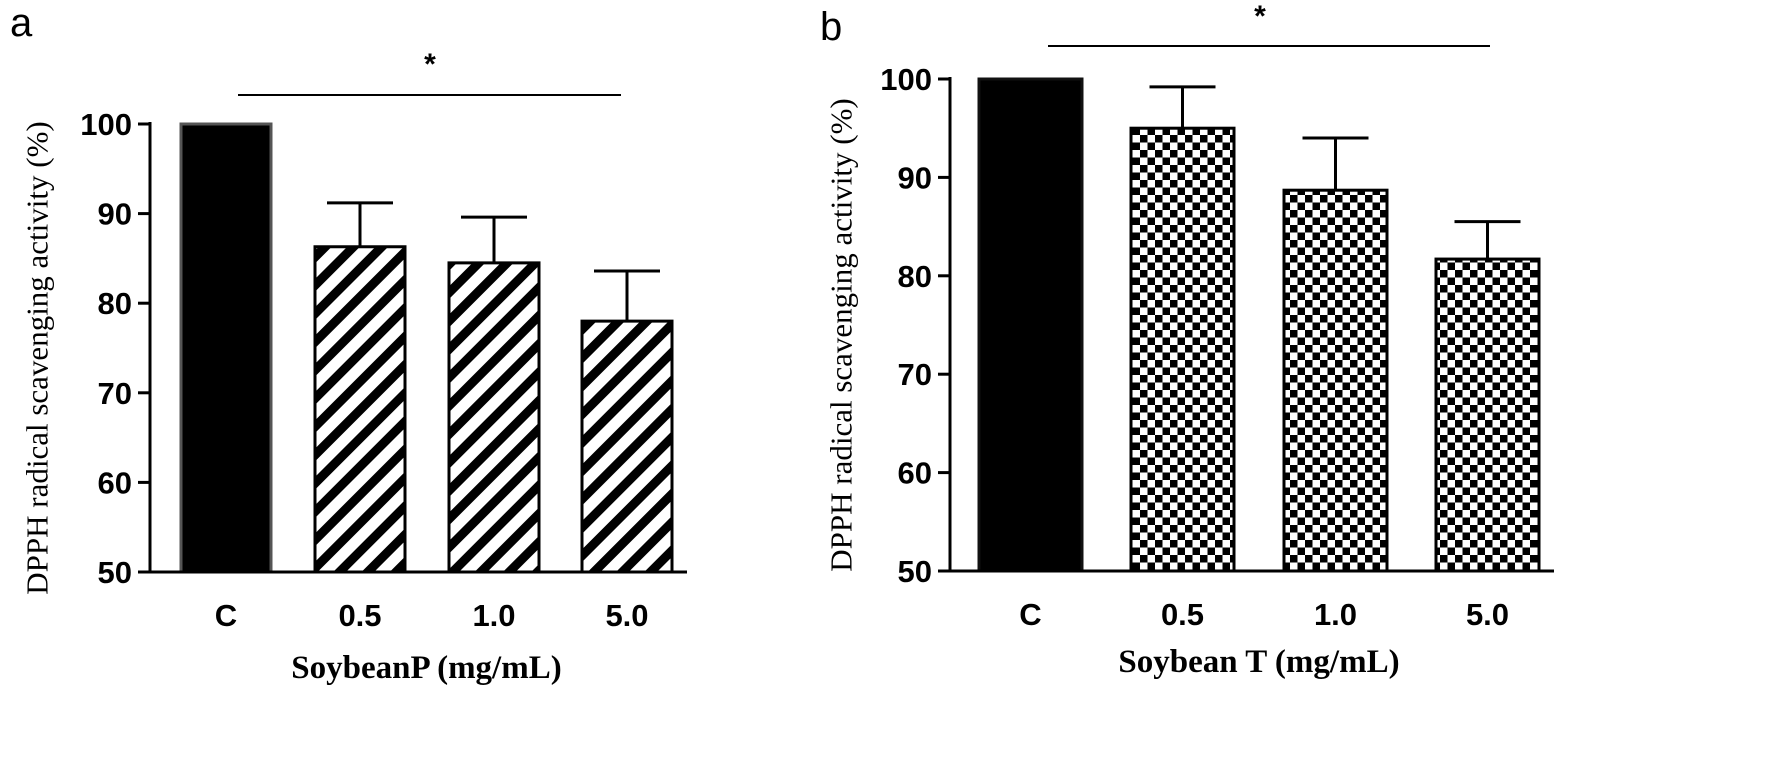 The width and height of the screenshot is (1772, 768). Describe the element at coordinates (831, 27) in the screenshot. I see `panel-label: b` at that location.